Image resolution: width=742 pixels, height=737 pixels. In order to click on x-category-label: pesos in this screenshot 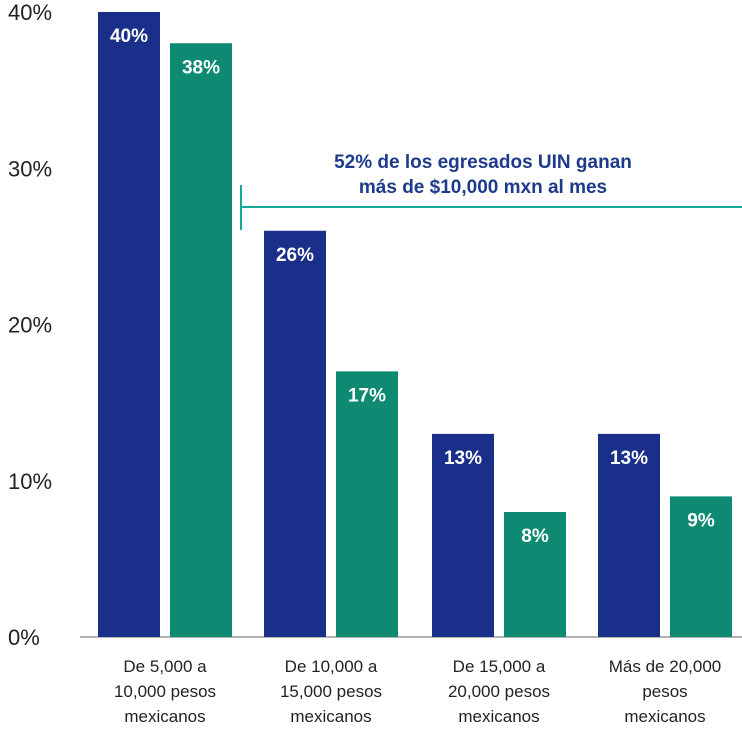, I will do `click(664, 691)`.